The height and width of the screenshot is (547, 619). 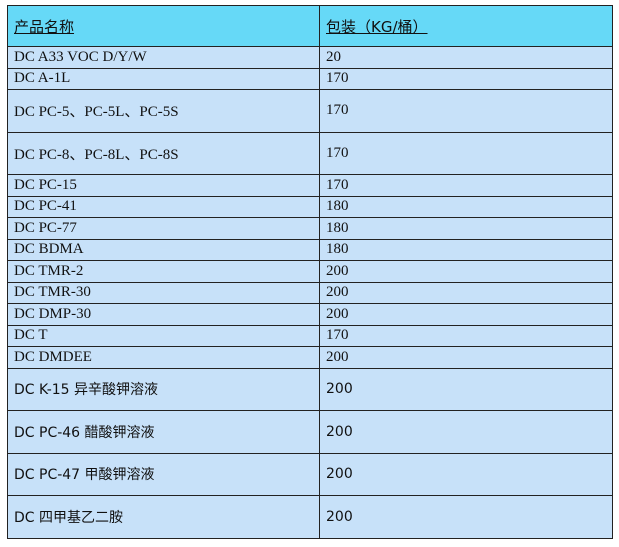 I want to click on table-row: DC PC-47 甲酸钾溶液 200, so click(x=310, y=474).